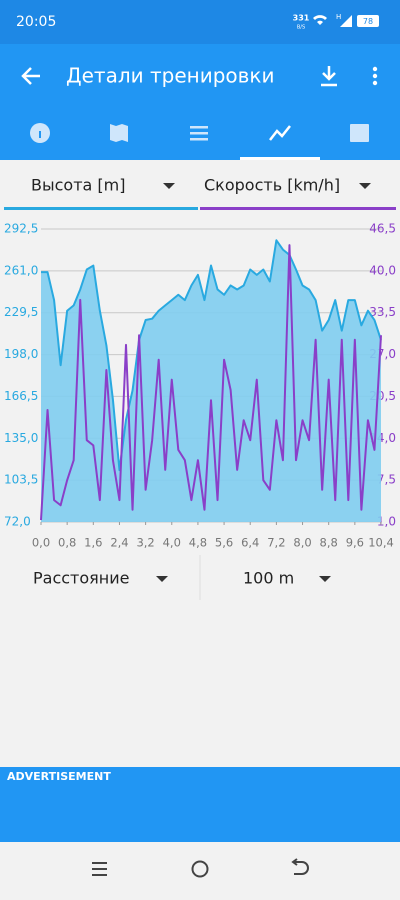 The width and height of the screenshot is (400, 900). What do you see at coordinates (338, 17) in the screenshot?
I see `signal-type: H` at bounding box center [338, 17].